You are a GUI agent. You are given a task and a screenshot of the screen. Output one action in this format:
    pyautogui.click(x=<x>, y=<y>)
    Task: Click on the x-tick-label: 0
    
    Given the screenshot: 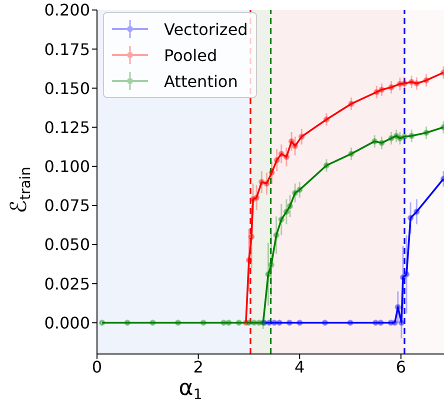 What is the action you would take?
    pyautogui.click(x=97, y=366)
    